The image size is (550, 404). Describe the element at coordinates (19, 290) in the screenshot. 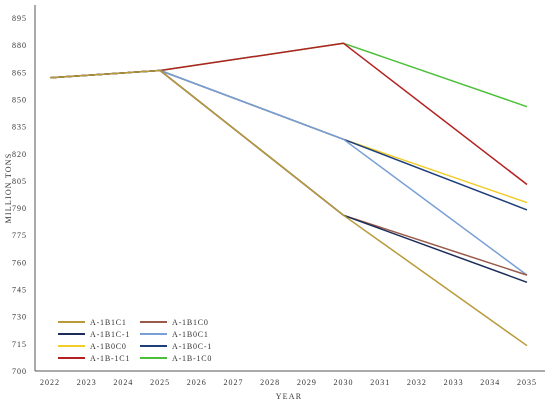

I see `y-tick-label: 745` at that location.